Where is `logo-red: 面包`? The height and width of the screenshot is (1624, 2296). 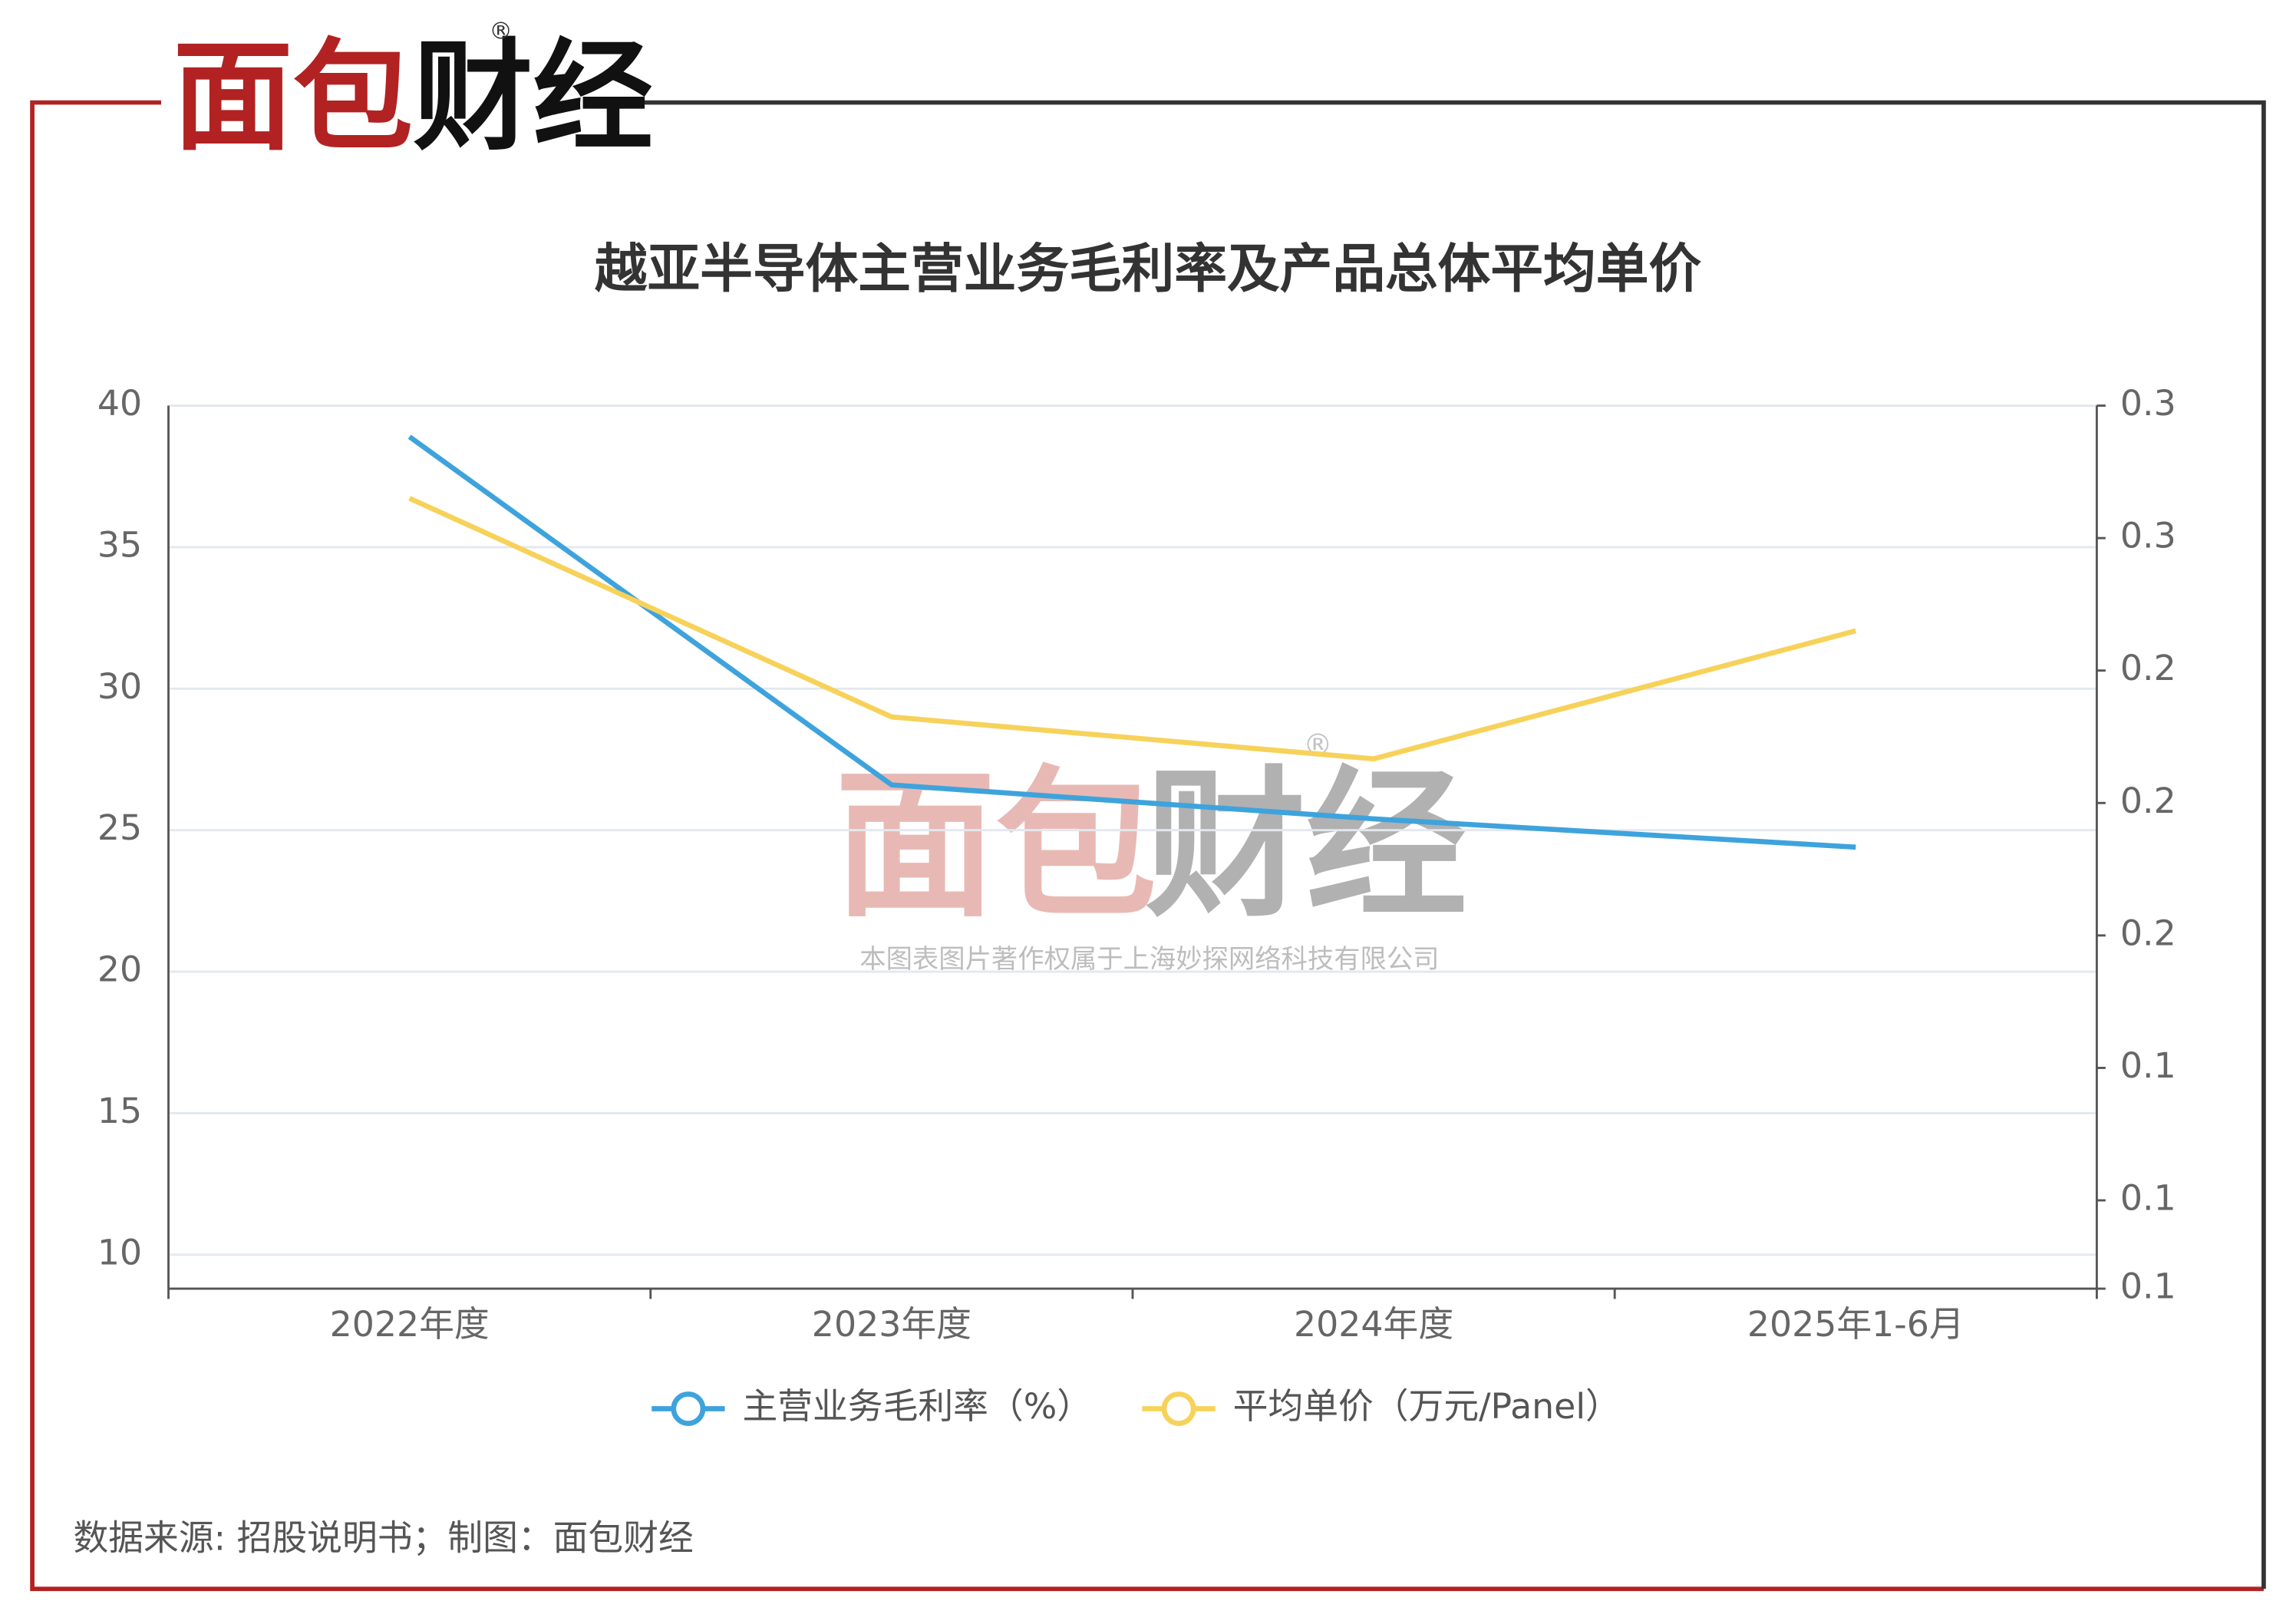 logo-red: 面包 is located at coordinates (293, 97).